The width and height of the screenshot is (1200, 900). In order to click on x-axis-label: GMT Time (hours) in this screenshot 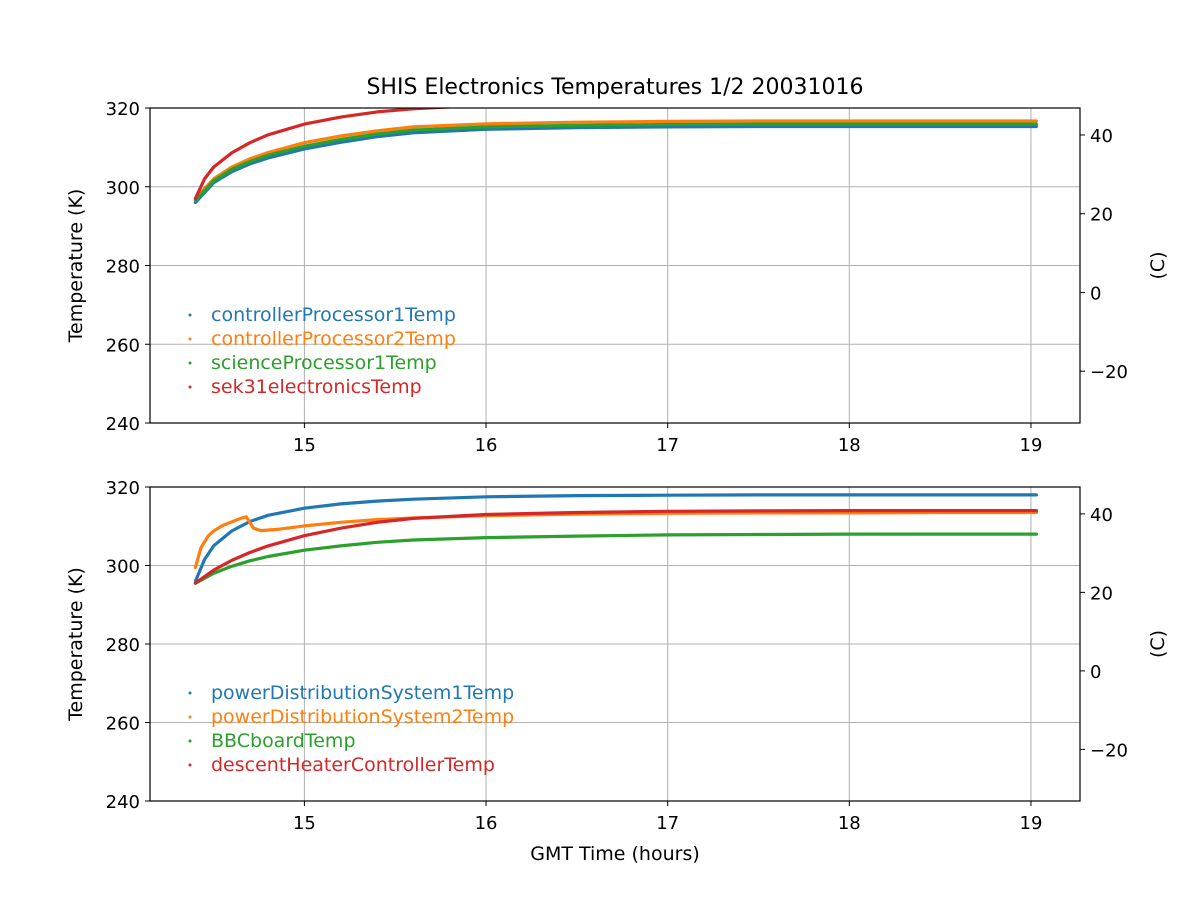, I will do `click(615, 854)`.